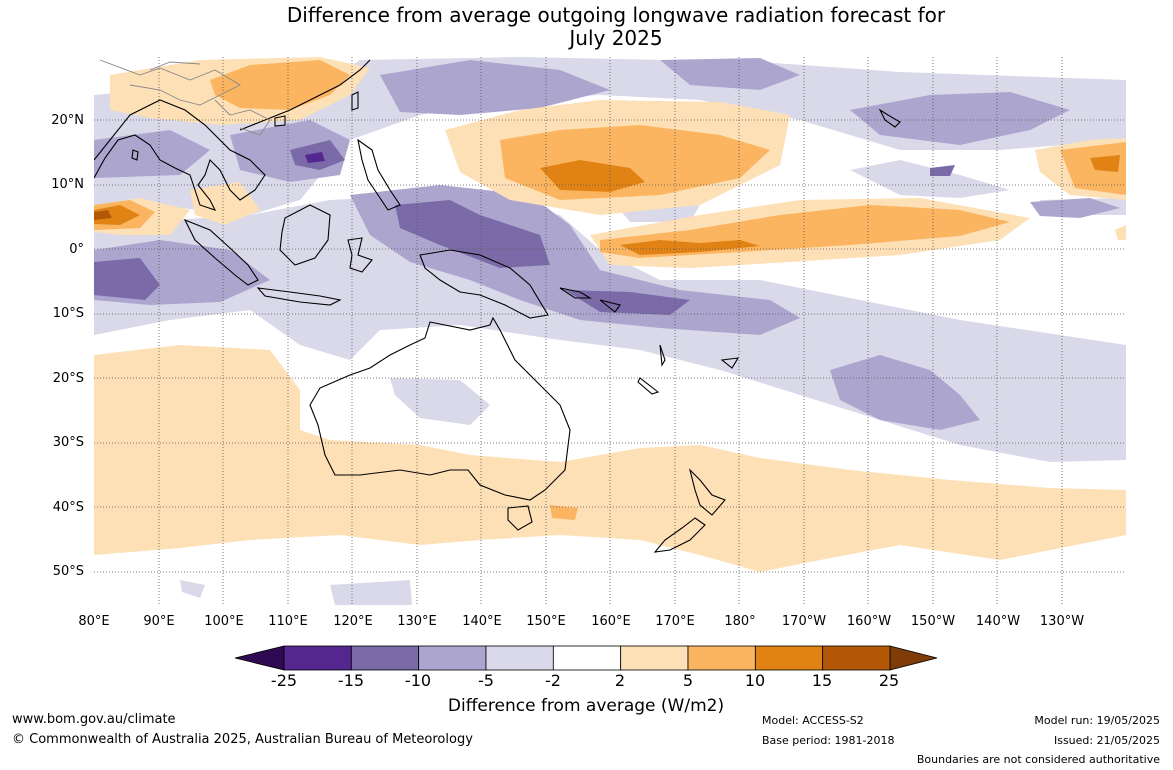 The width and height of the screenshot is (1173, 770). What do you see at coordinates (520, 518) in the screenshot?
I see `tasmania-coast` at bounding box center [520, 518].